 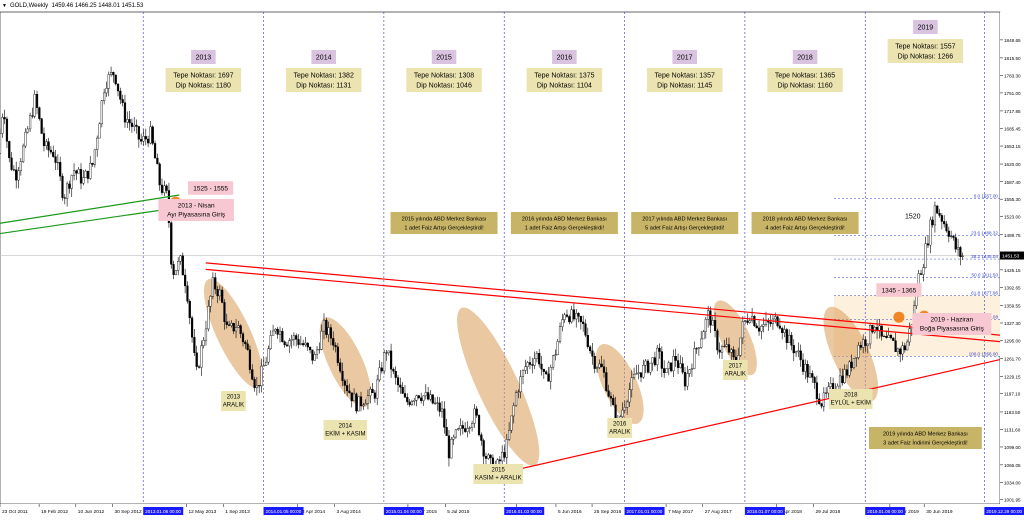 What do you see at coordinates (805, 229) in the screenshot?
I see `fed-note-4-line-2: 4 adet Faiz Artışı Gerçekleştirdi!` at bounding box center [805, 229].